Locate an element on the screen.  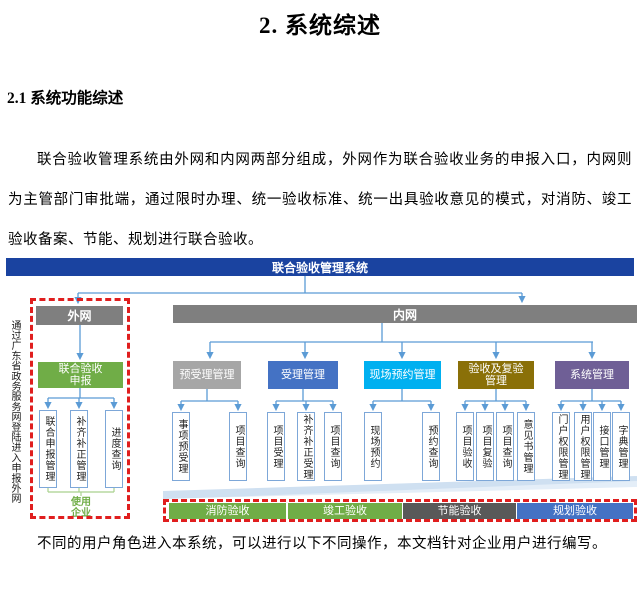
module-box: 预受理管理 is located at coordinates (207, 375).